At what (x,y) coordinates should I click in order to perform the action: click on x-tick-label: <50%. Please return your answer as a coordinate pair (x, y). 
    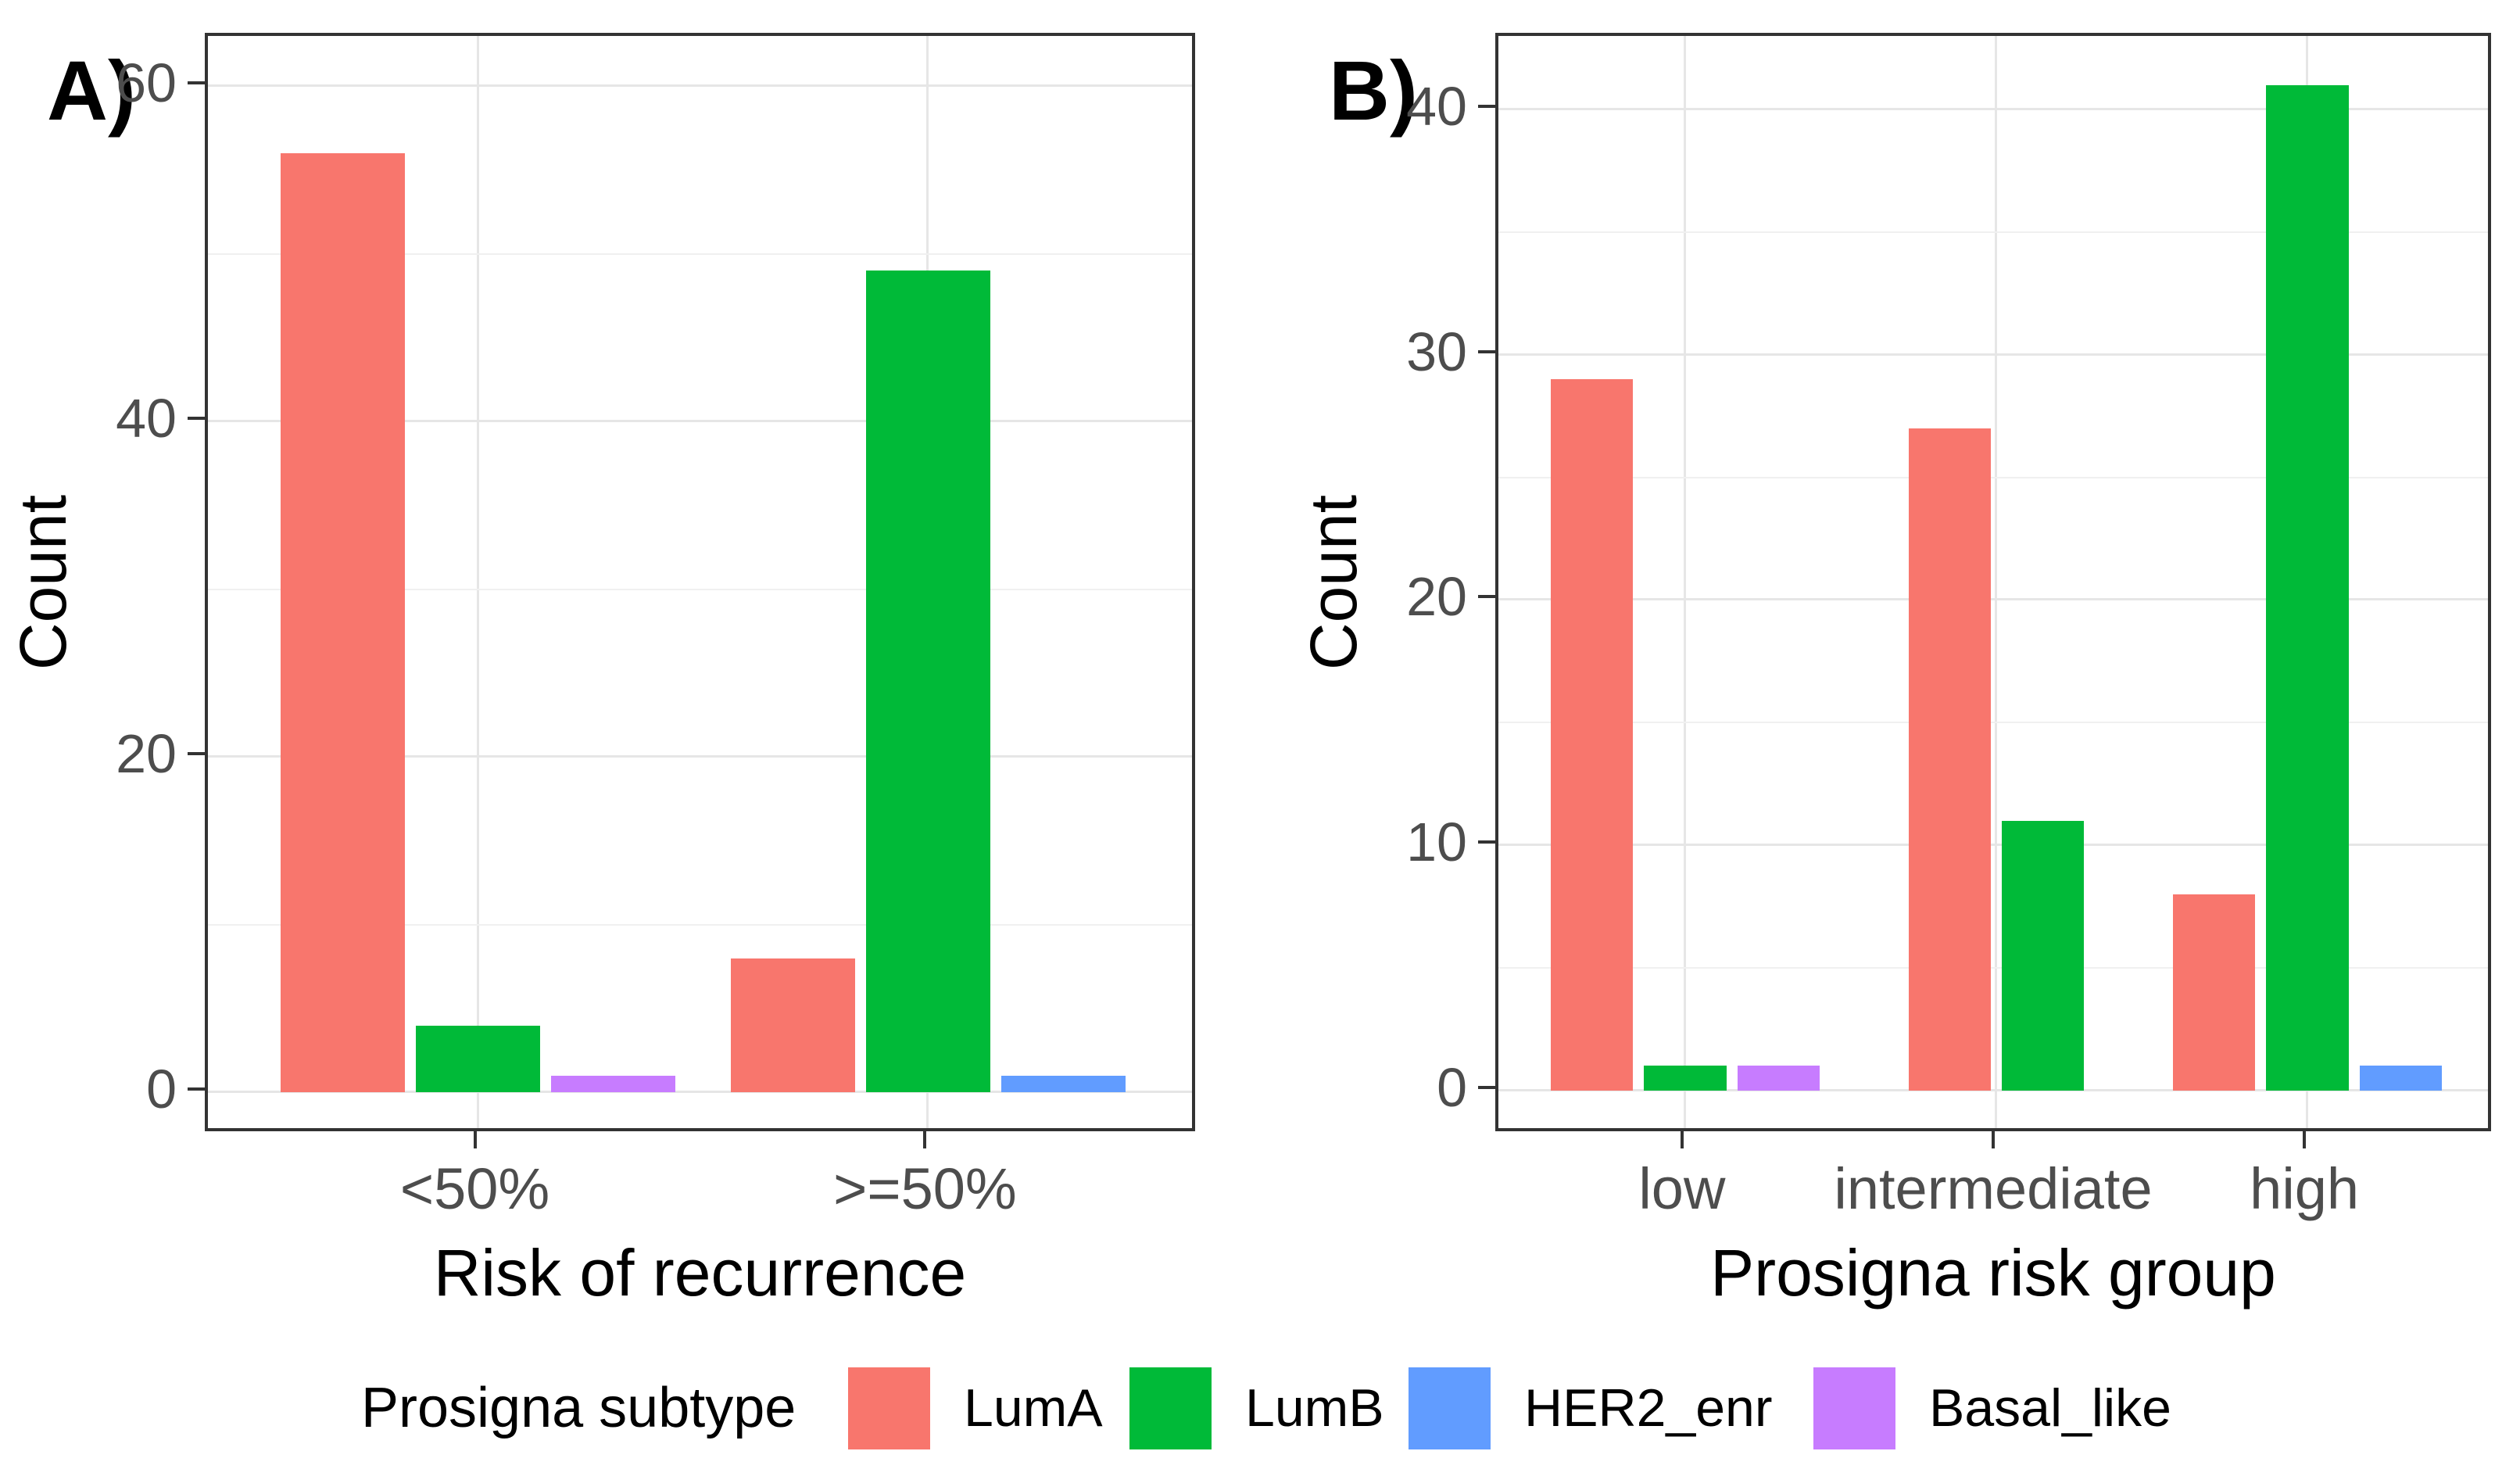
    Looking at the image, I should click on (474, 1188).